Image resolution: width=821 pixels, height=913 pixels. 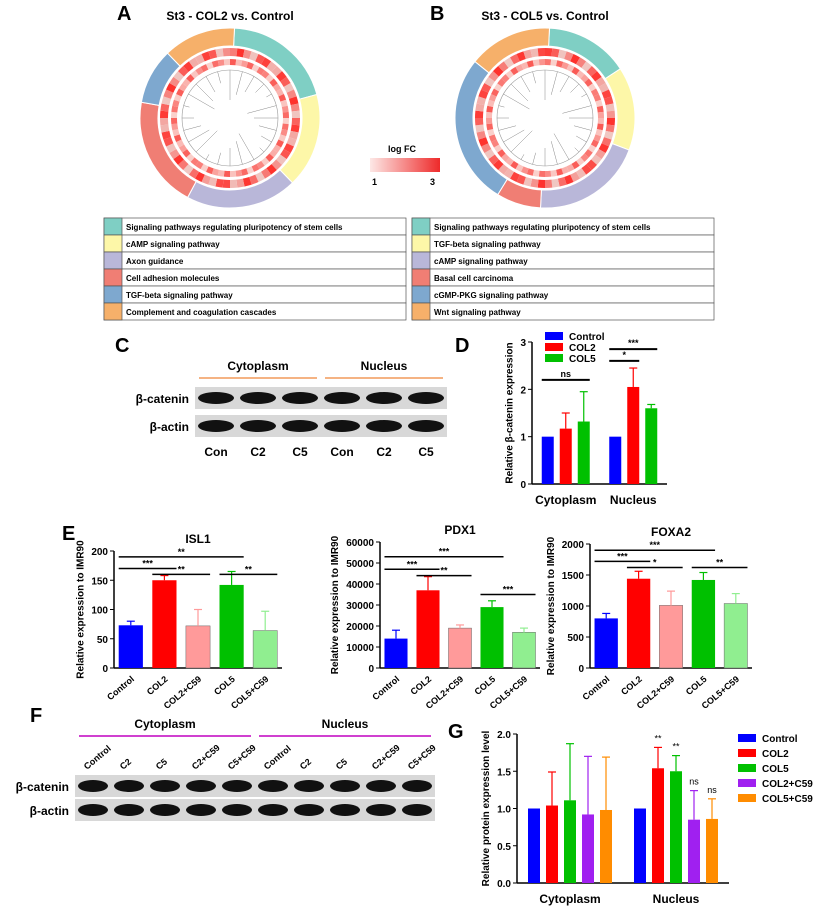 I want to click on logfc-min: 1, so click(x=374, y=182).